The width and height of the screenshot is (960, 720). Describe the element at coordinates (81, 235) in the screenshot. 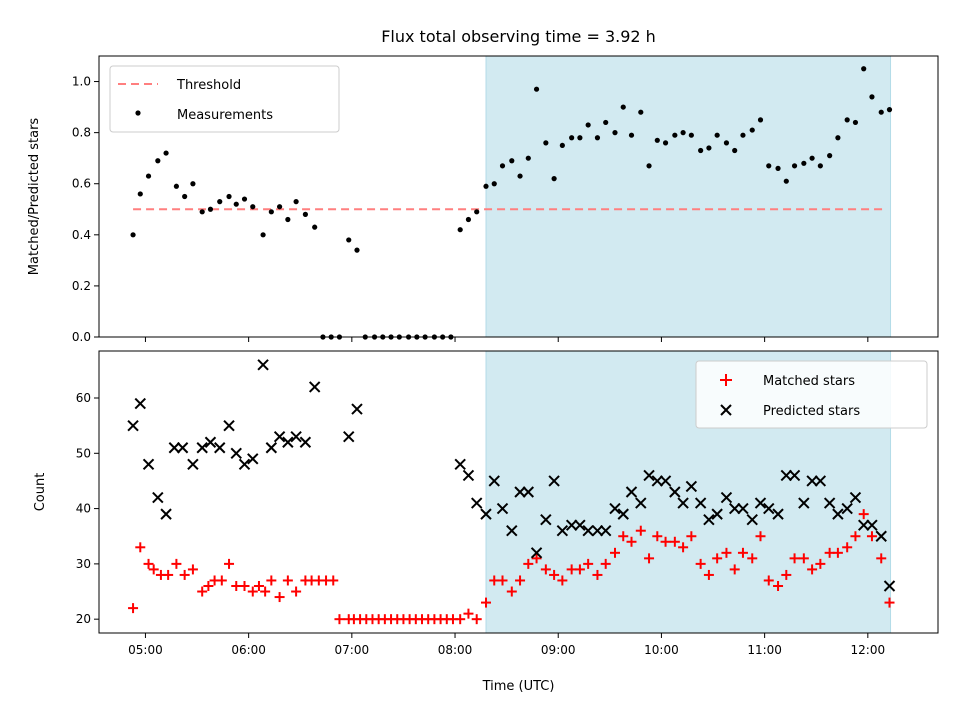

I see `y-tick-label: 0.4` at that location.